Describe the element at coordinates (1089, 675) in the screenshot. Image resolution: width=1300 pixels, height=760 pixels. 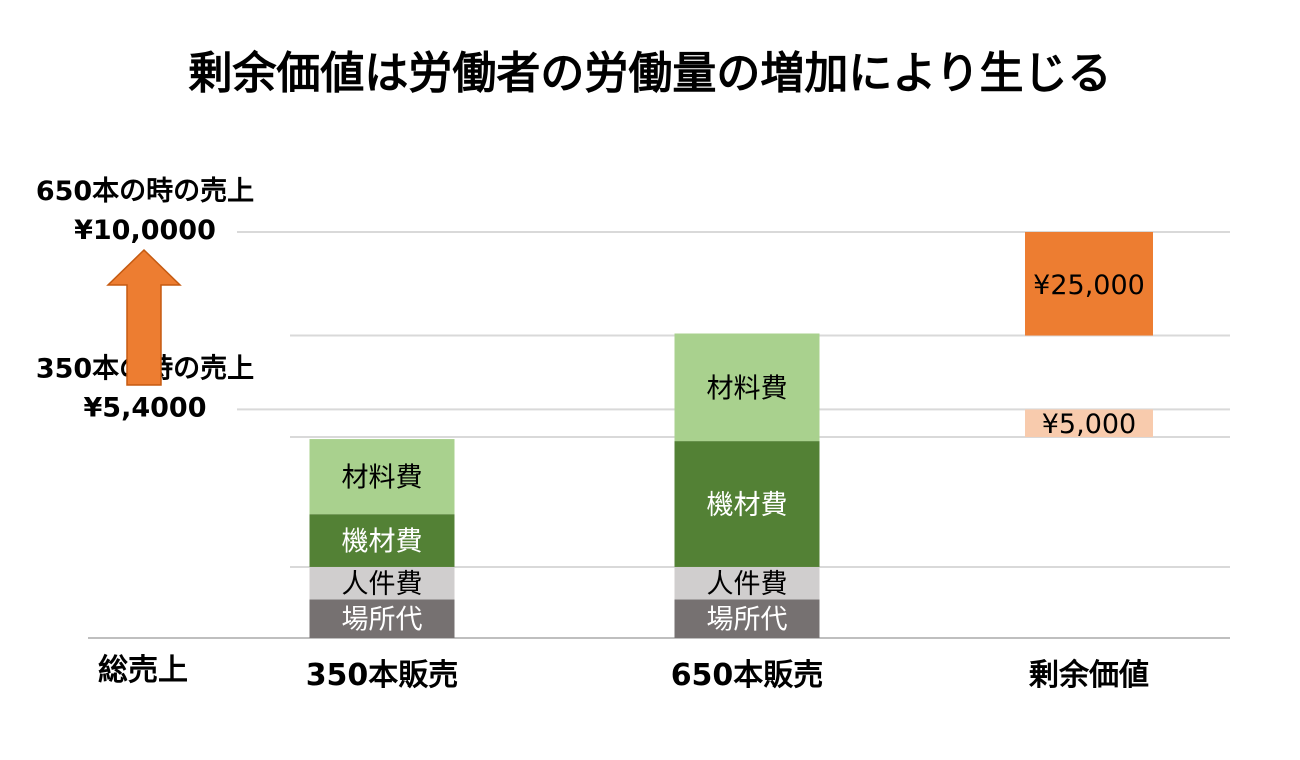
I see `category-label-2: 剰余価値` at that location.